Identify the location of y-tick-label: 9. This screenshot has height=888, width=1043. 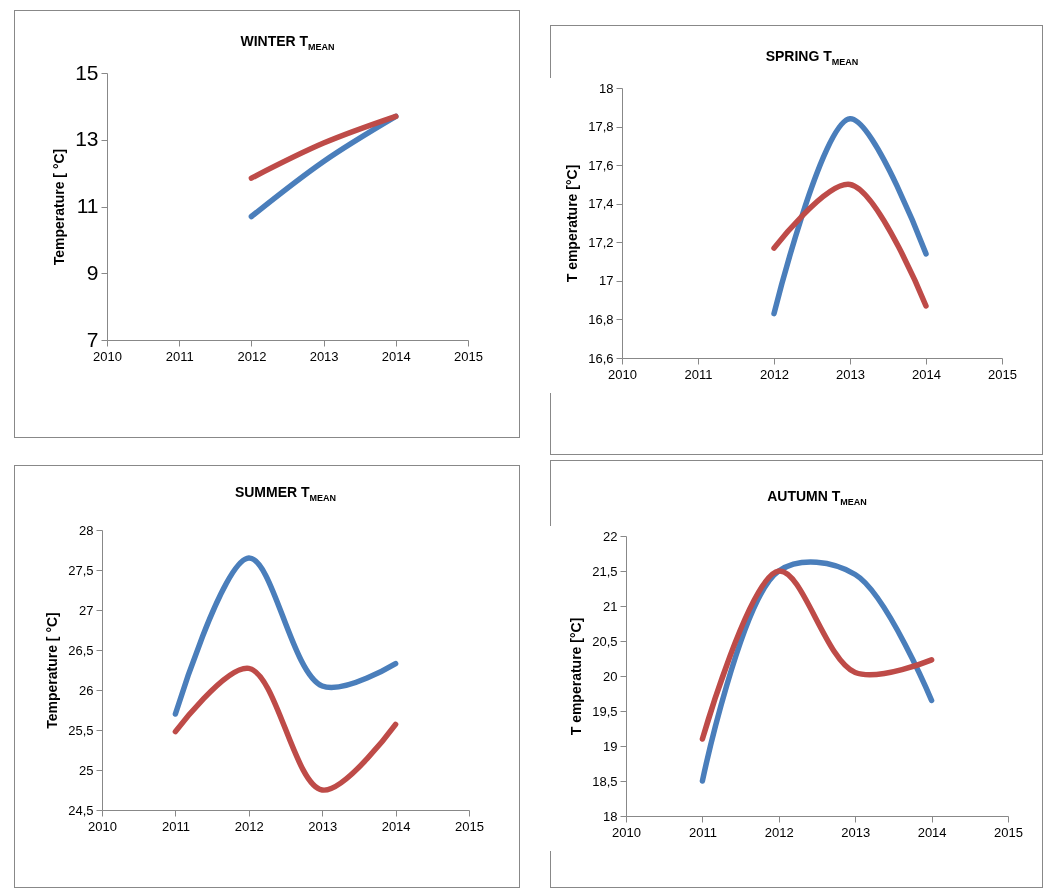
(92, 272).